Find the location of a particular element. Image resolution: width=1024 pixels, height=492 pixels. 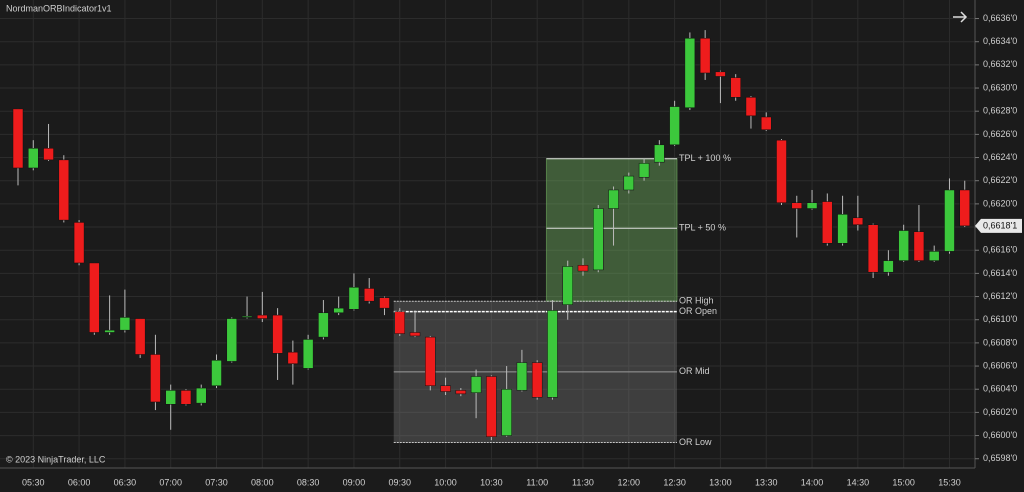

y-tick-label: 0,6626'0 is located at coordinates (1000, 134).